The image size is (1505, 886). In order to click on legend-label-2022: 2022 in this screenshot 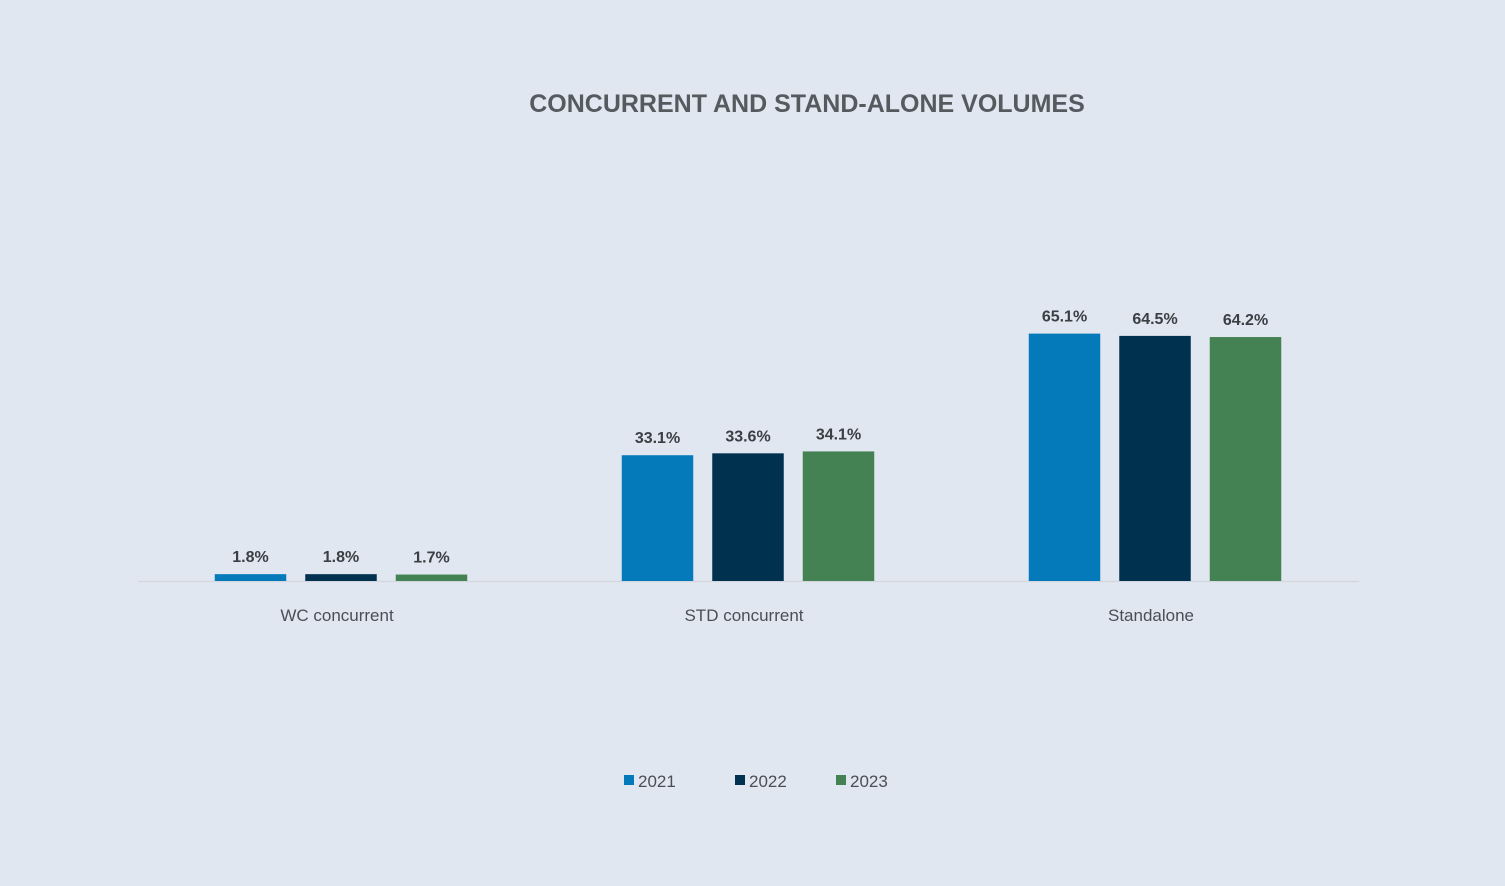, I will do `click(768, 781)`.